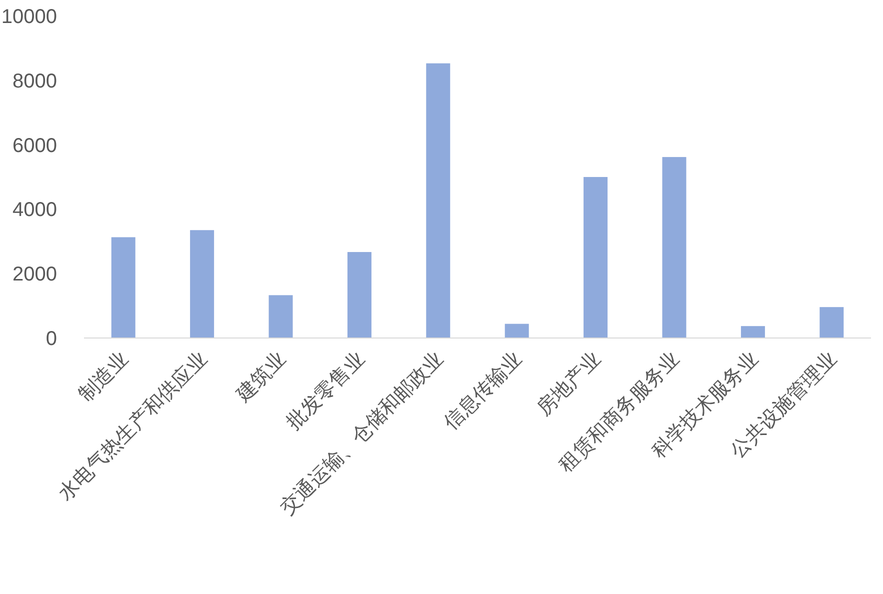 The height and width of the screenshot is (594, 883). Describe the element at coordinates (34, 81) in the screenshot. I see `y-tick-label: 8000` at that location.